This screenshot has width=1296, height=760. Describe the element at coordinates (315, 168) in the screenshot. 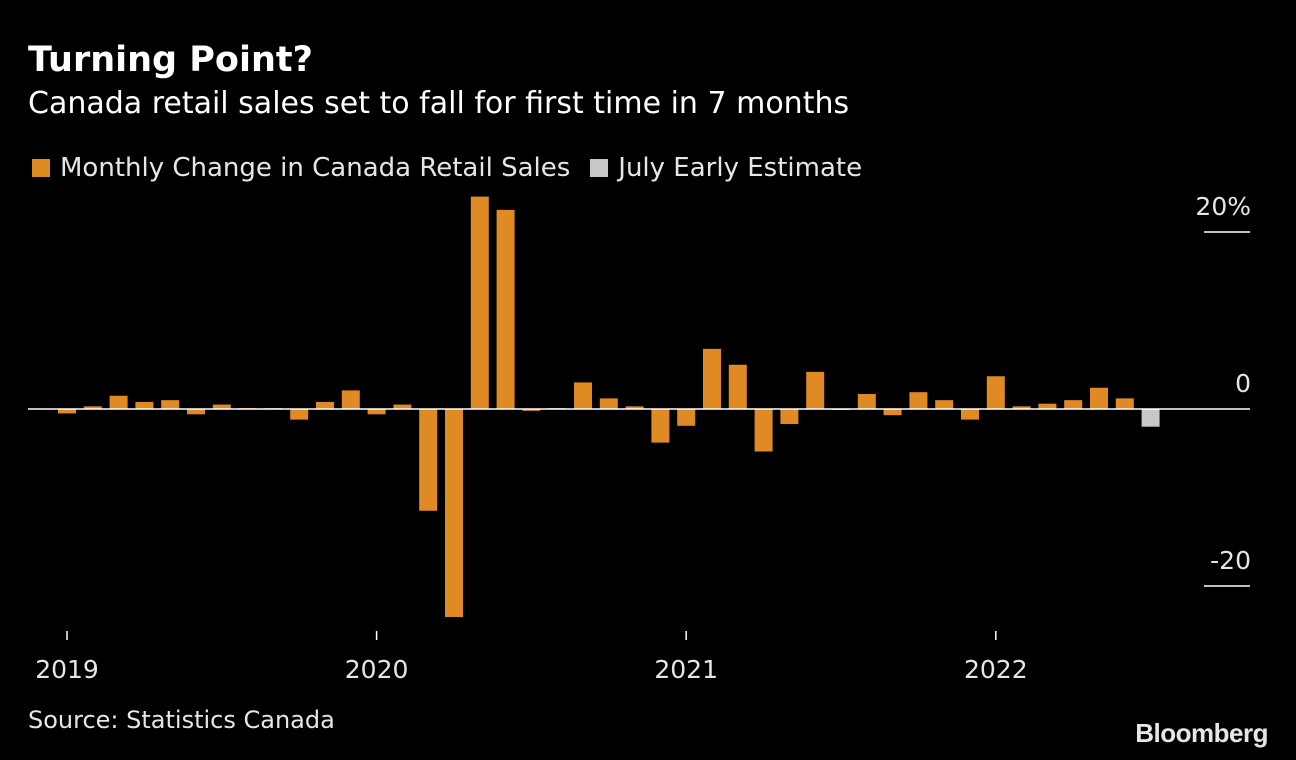

I see `legend-label-monthly-change: Monthly Change in Canada Retail Sales` at that location.